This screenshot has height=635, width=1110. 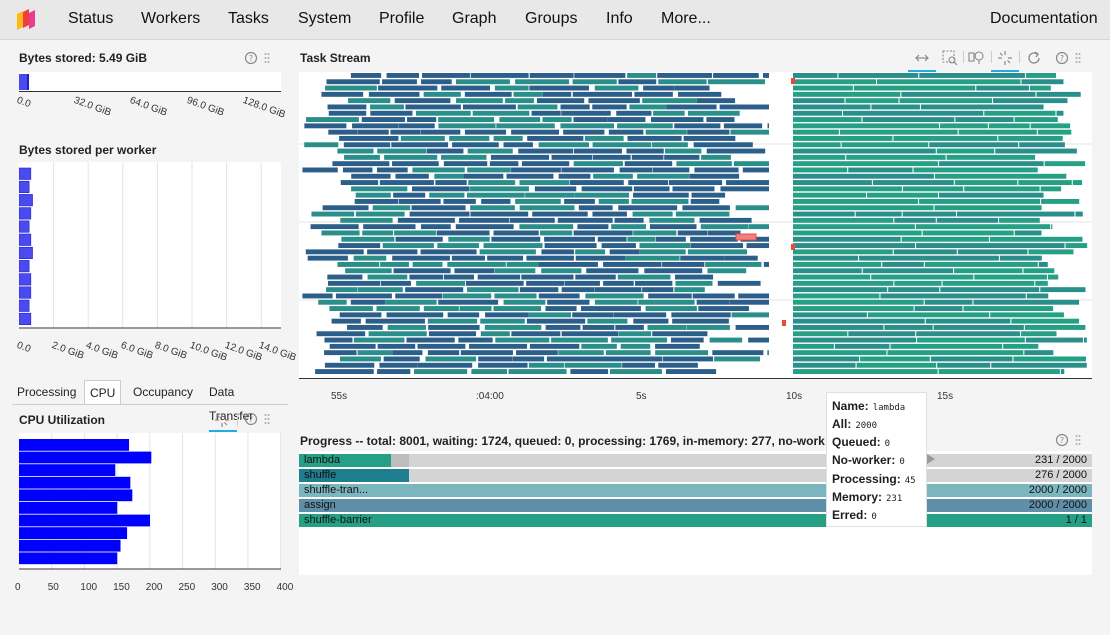 I want to click on nav-graph: Graph, so click(x=474, y=18).